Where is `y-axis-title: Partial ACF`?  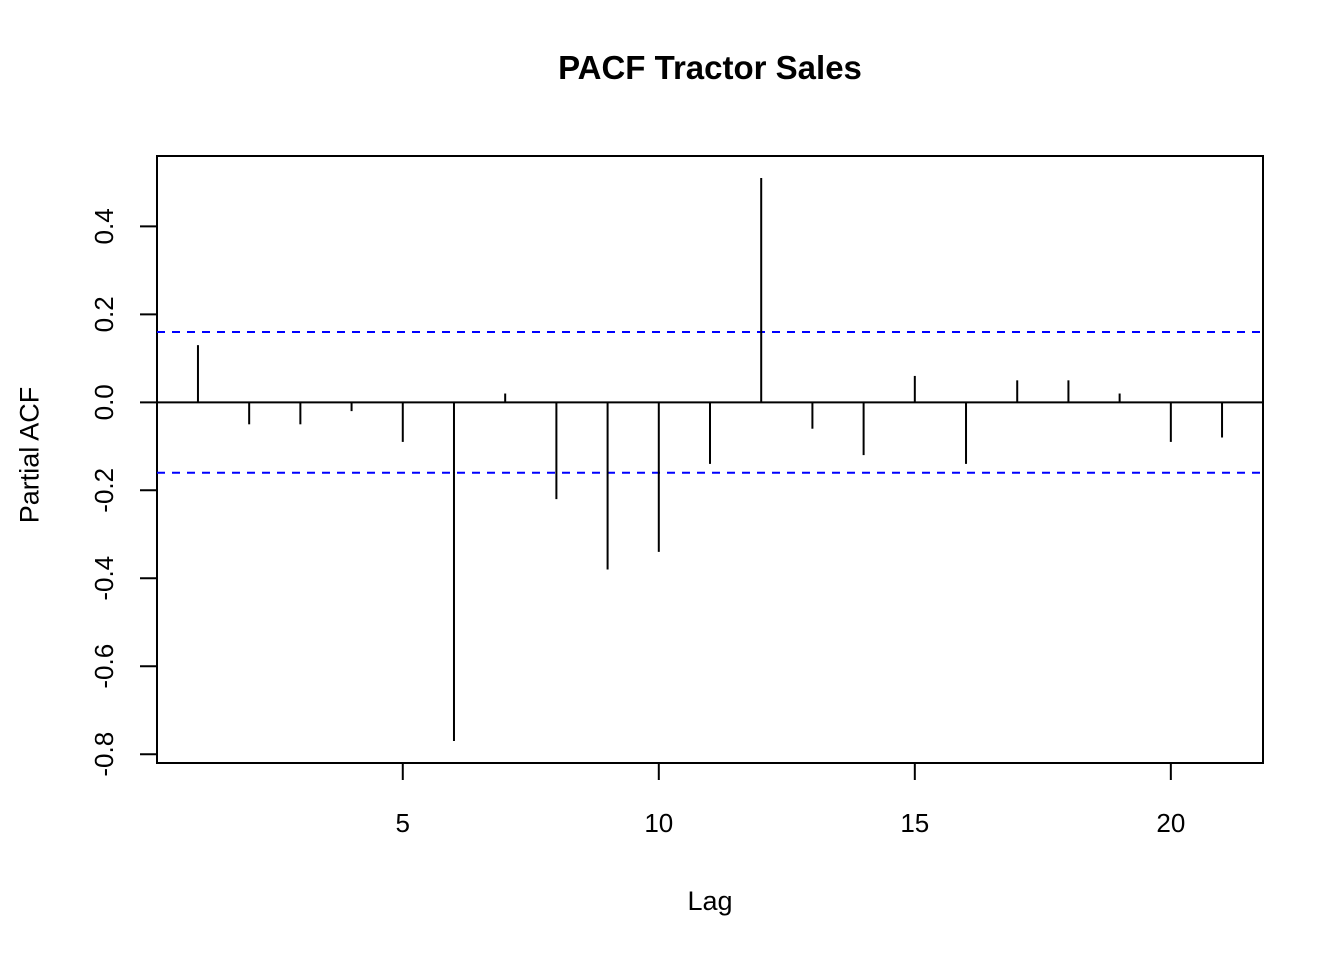 y-axis-title: Partial ACF is located at coordinates (29, 455).